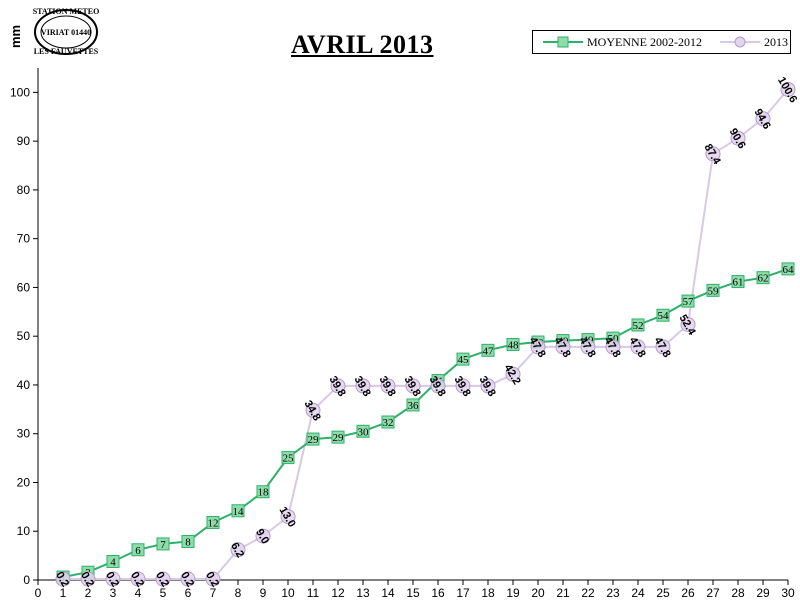 This screenshot has height=606, width=800. What do you see at coordinates (622, 42) in the screenshot?
I see `legend-item-avg: MOYENNE 2002-2012` at bounding box center [622, 42].